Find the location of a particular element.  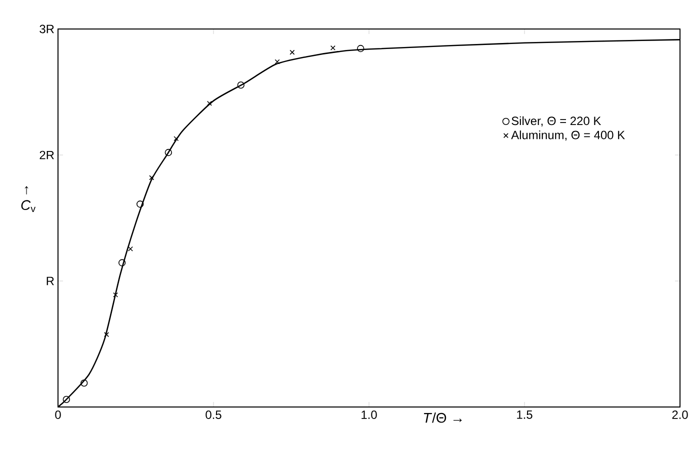

legend-label: Aluminum, Θ = 400 K is located at coordinates (568, 135).